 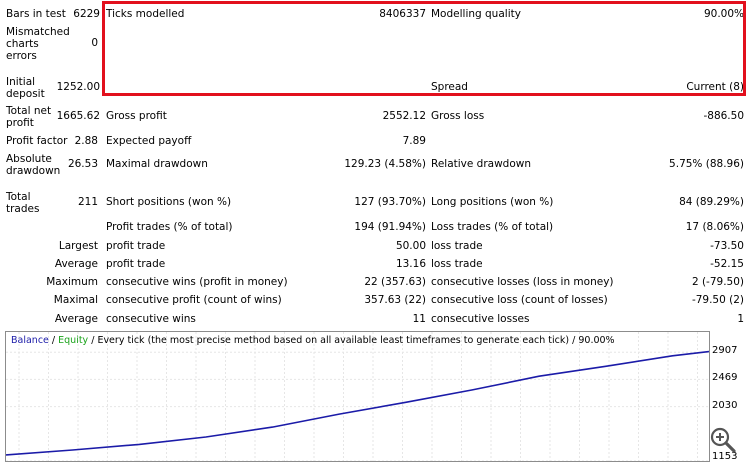 I want to click on total-trades-label: Total trades, so click(x=23, y=203).